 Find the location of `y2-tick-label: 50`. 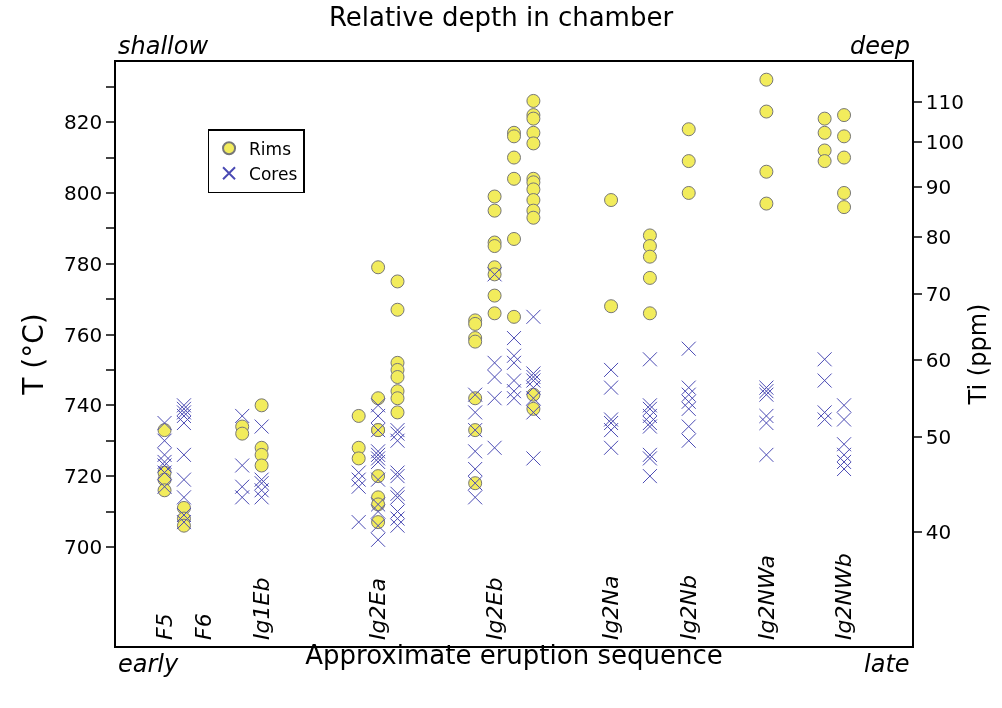

y2-tick-label: 50 is located at coordinates (938, 437).